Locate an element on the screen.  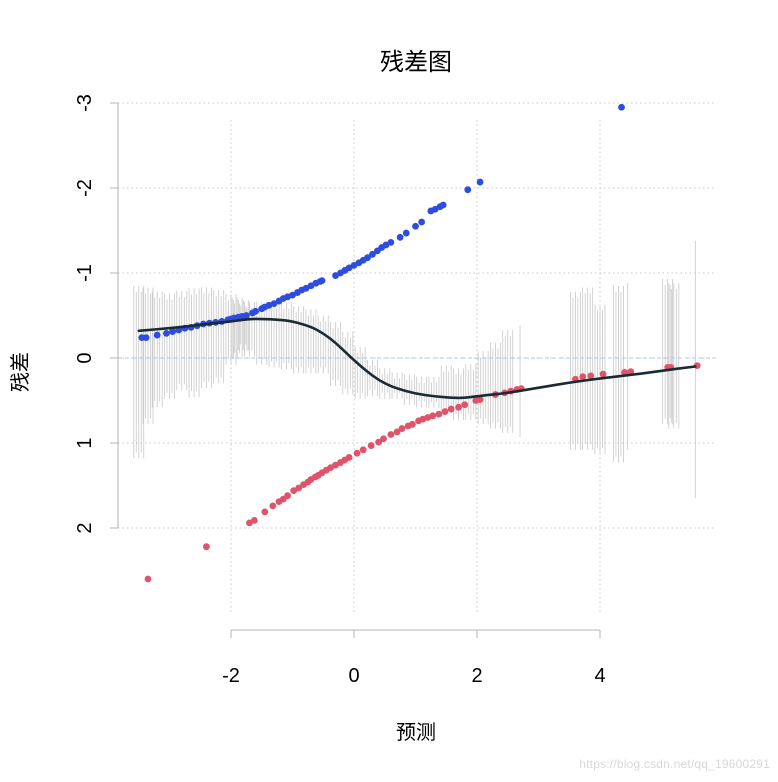
y-tick-label: 1 is located at coordinates (85, 442).